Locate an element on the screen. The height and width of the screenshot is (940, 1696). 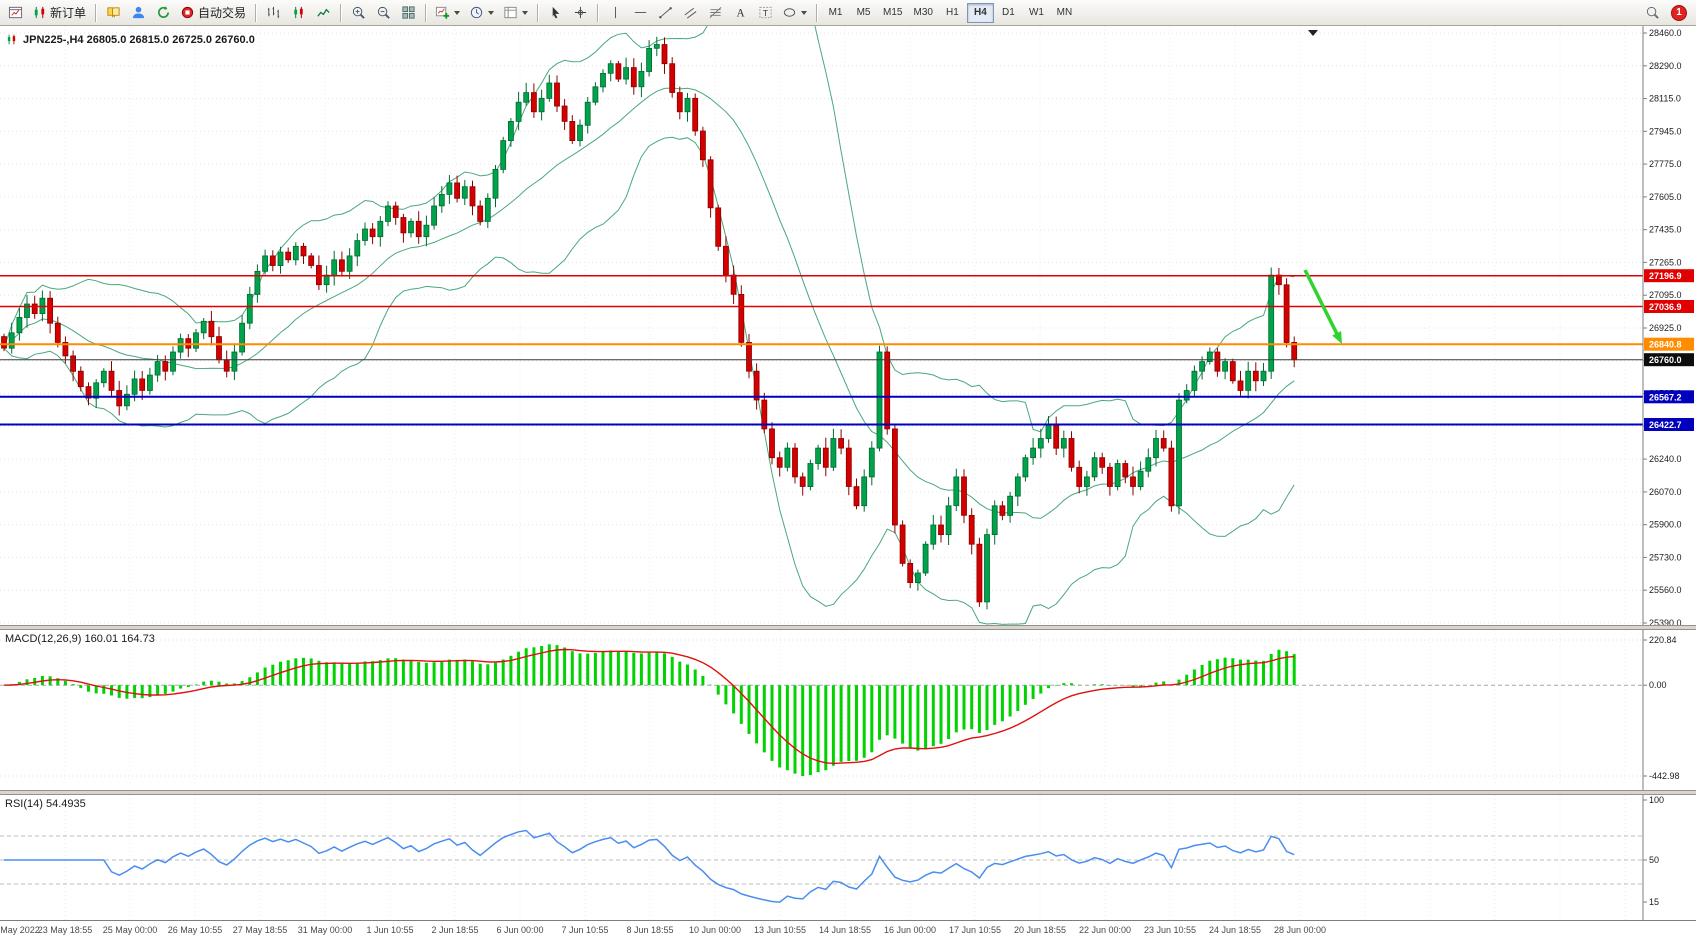
fibonacci-icon is located at coordinates (715, 12).